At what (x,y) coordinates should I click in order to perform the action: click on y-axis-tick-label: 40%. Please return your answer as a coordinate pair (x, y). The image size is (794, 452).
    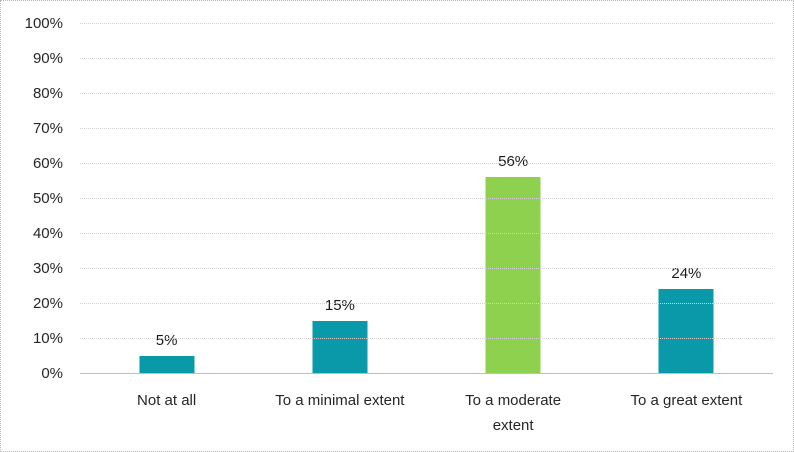
    Looking at the image, I should click on (47, 233).